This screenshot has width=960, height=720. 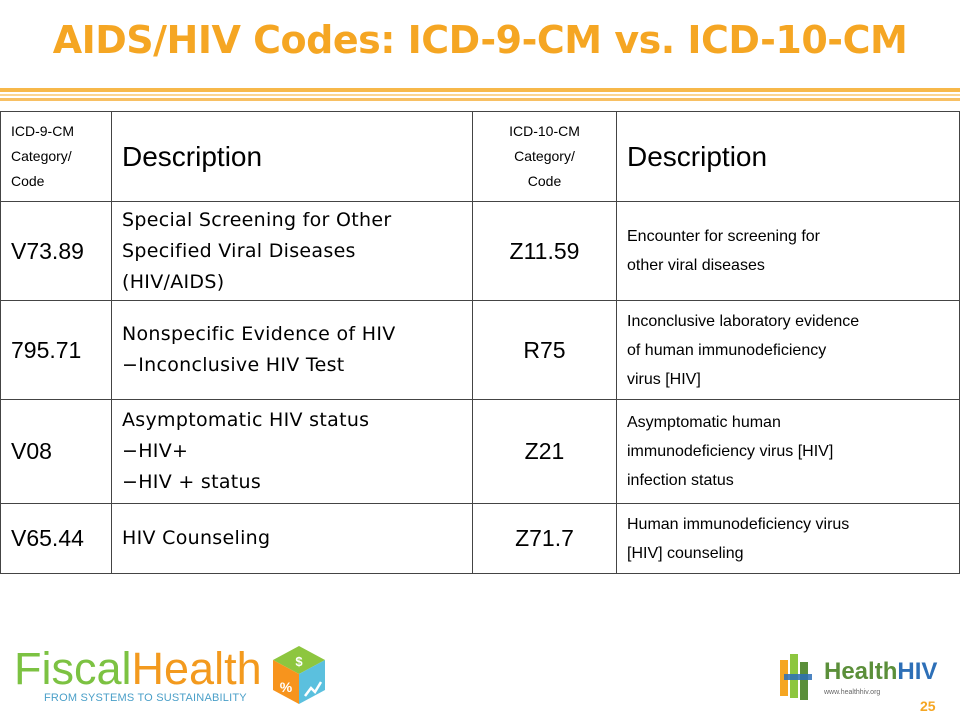 What do you see at coordinates (286, 687) in the screenshot?
I see `percent-symbol: %` at bounding box center [286, 687].